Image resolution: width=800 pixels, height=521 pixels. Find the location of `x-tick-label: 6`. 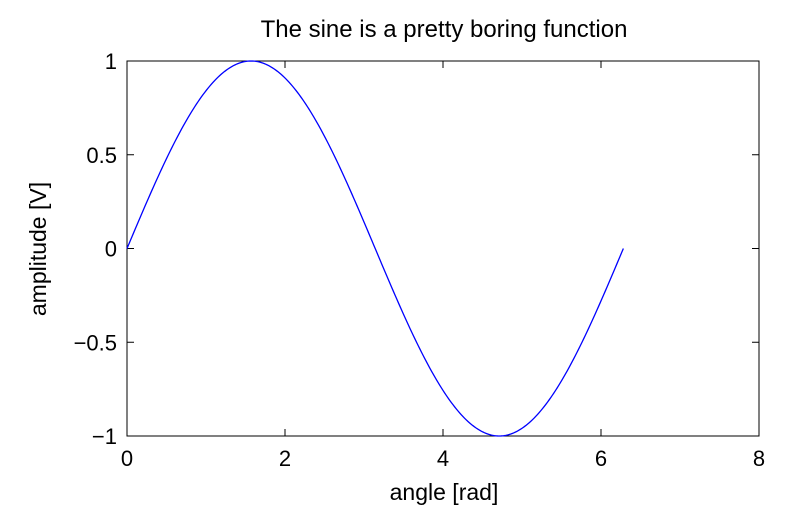

x-tick-label: 6 is located at coordinates (601, 458).